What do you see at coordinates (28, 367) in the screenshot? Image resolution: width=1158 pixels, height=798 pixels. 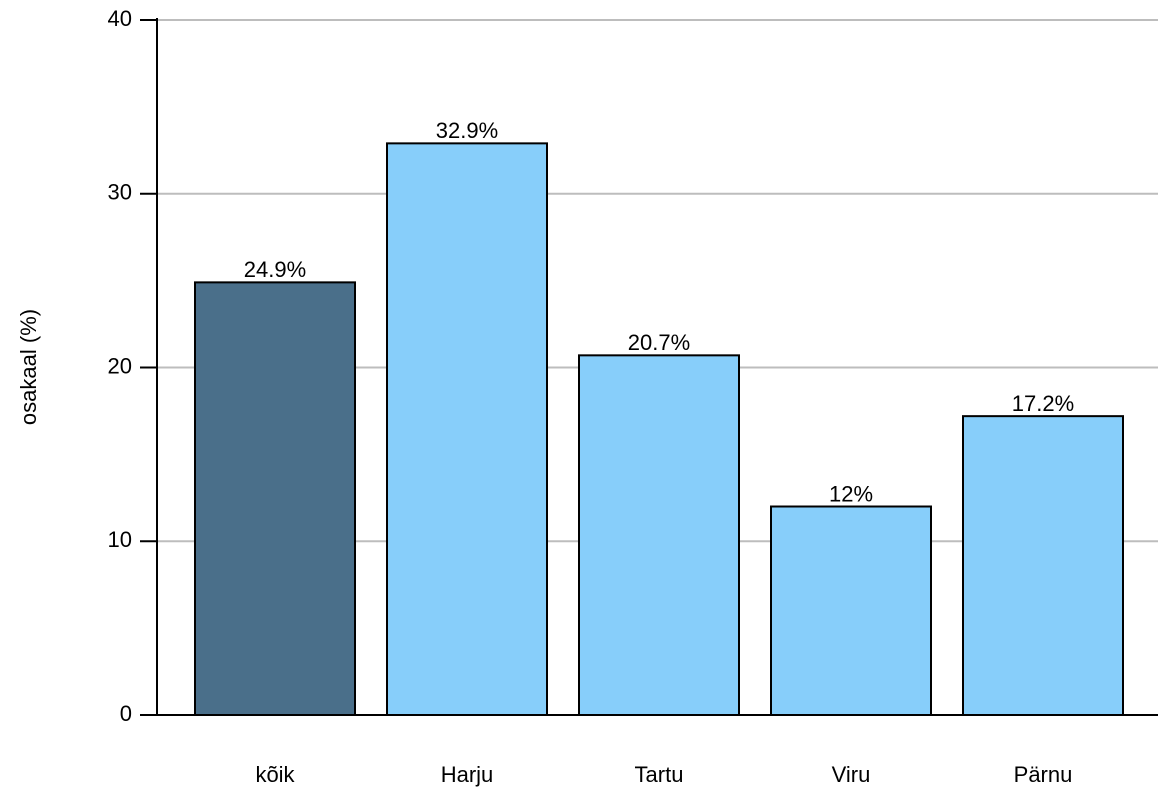 I see `y-axis-label: osakaal (%)` at bounding box center [28, 367].